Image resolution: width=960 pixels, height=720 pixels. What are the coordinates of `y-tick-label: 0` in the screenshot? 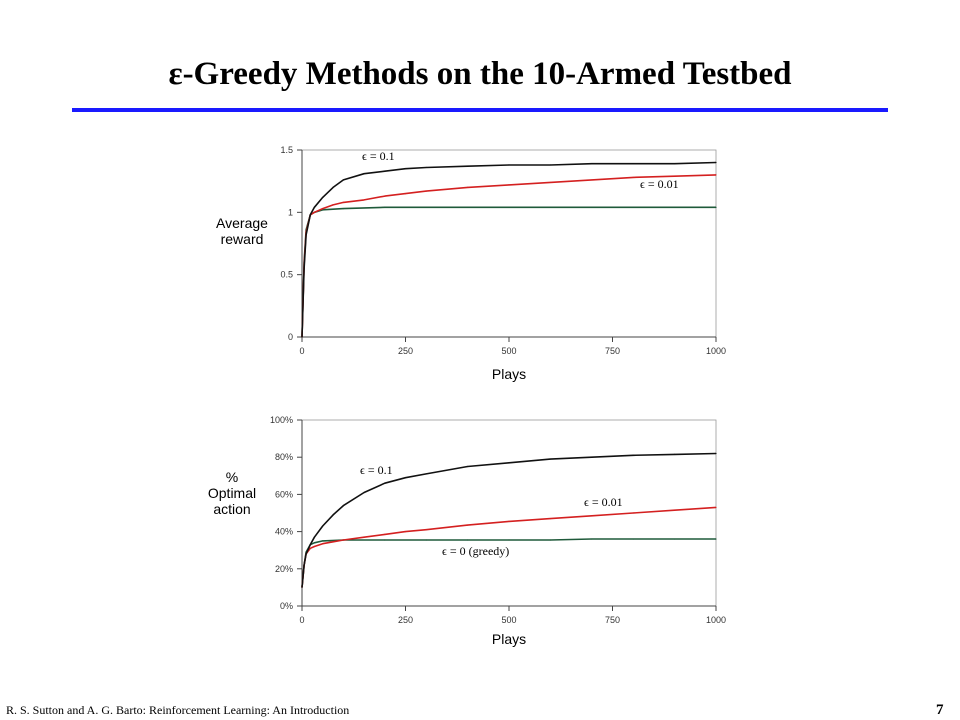 It's located at (290, 337).